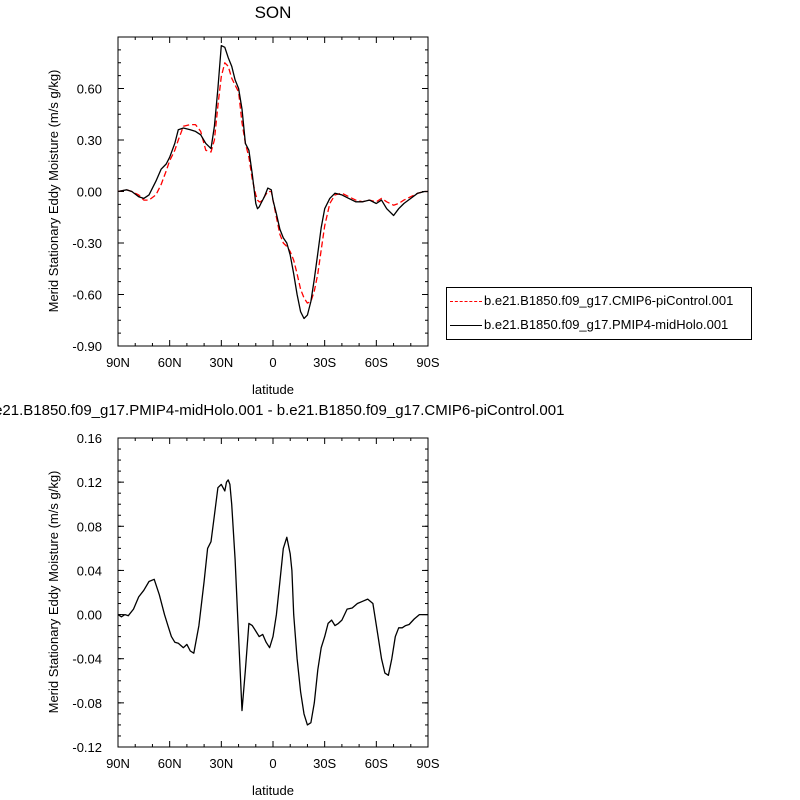 The width and height of the screenshot is (800, 800). What do you see at coordinates (89, 482) in the screenshot?
I see `bottom-y-tick-label: 0.12` at bounding box center [89, 482].